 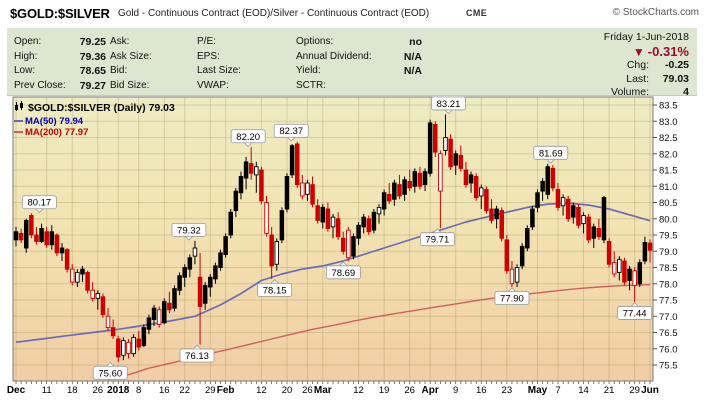 I want to click on ma200-line-swatch, so click(x=18, y=132).